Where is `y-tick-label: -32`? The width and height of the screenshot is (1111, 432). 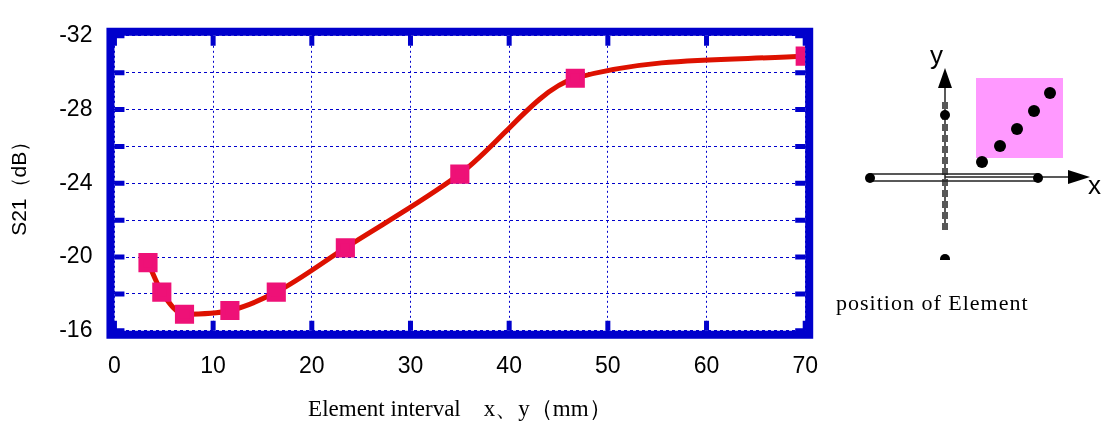
y-tick-label: -32 is located at coordinates (76, 34).